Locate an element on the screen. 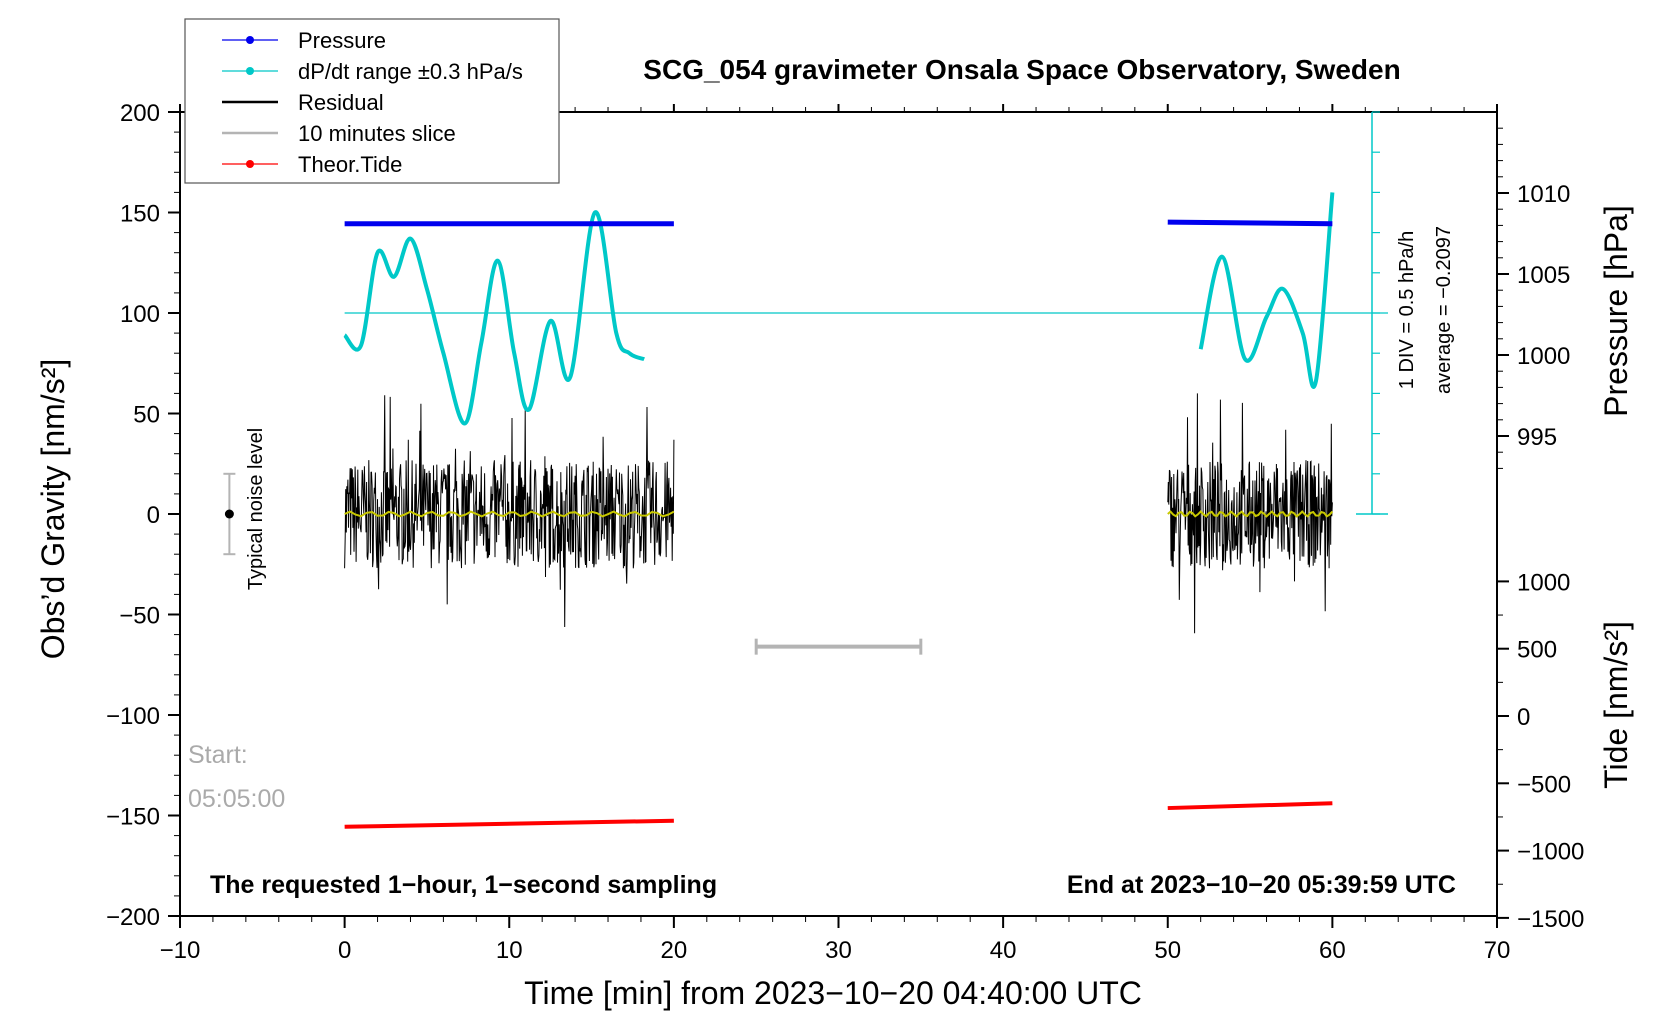 This screenshot has width=1676, height=1020. y-axis-title-tide: Tide [nm/s²] is located at coordinates (1616, 705).